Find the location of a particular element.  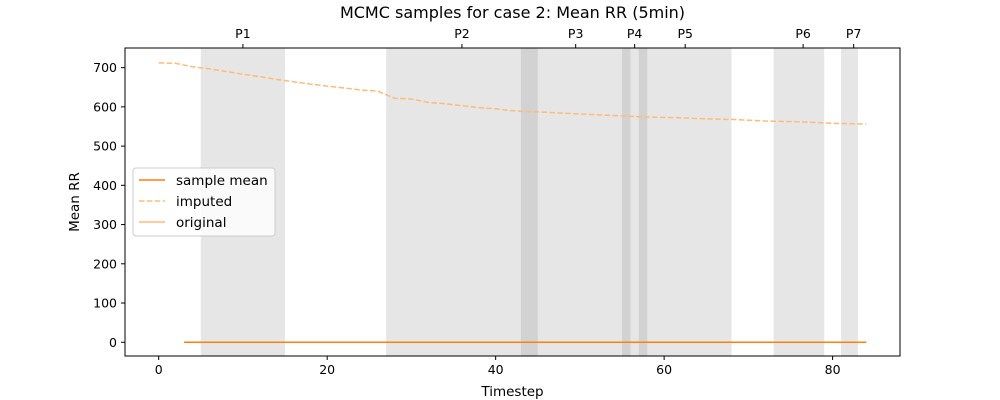

phase-band-p5 is located at coordinates (685, 202).